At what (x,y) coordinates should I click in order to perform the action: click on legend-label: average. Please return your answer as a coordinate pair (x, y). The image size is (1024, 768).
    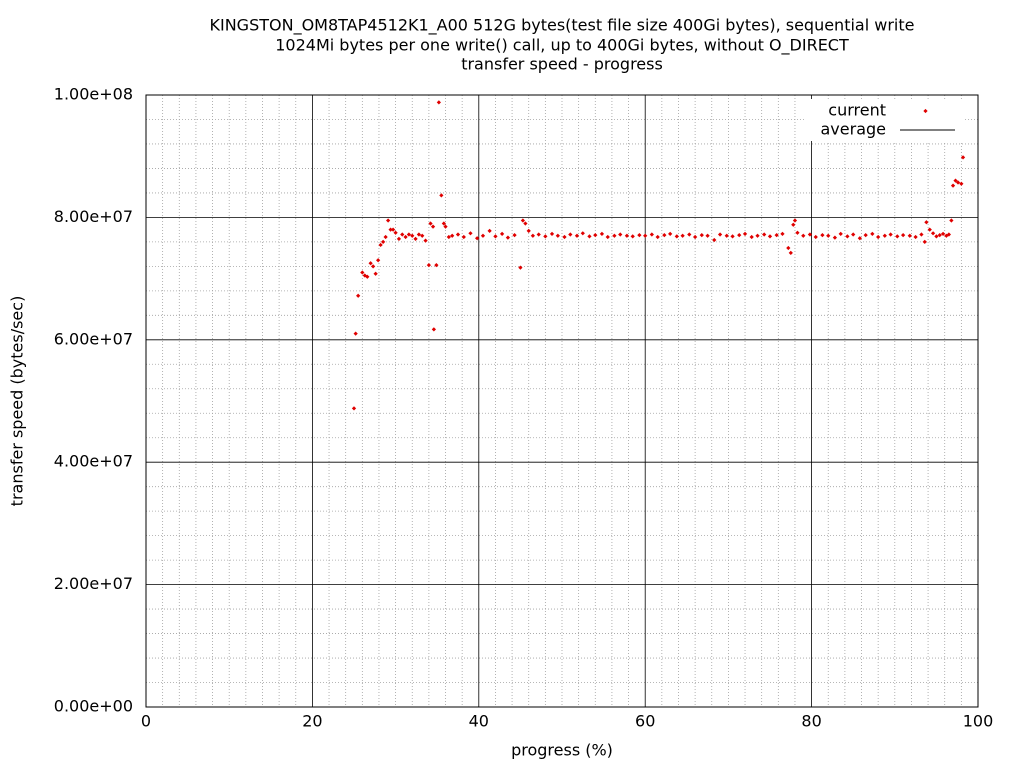
    Looking at the image, I should click on (854, 129).